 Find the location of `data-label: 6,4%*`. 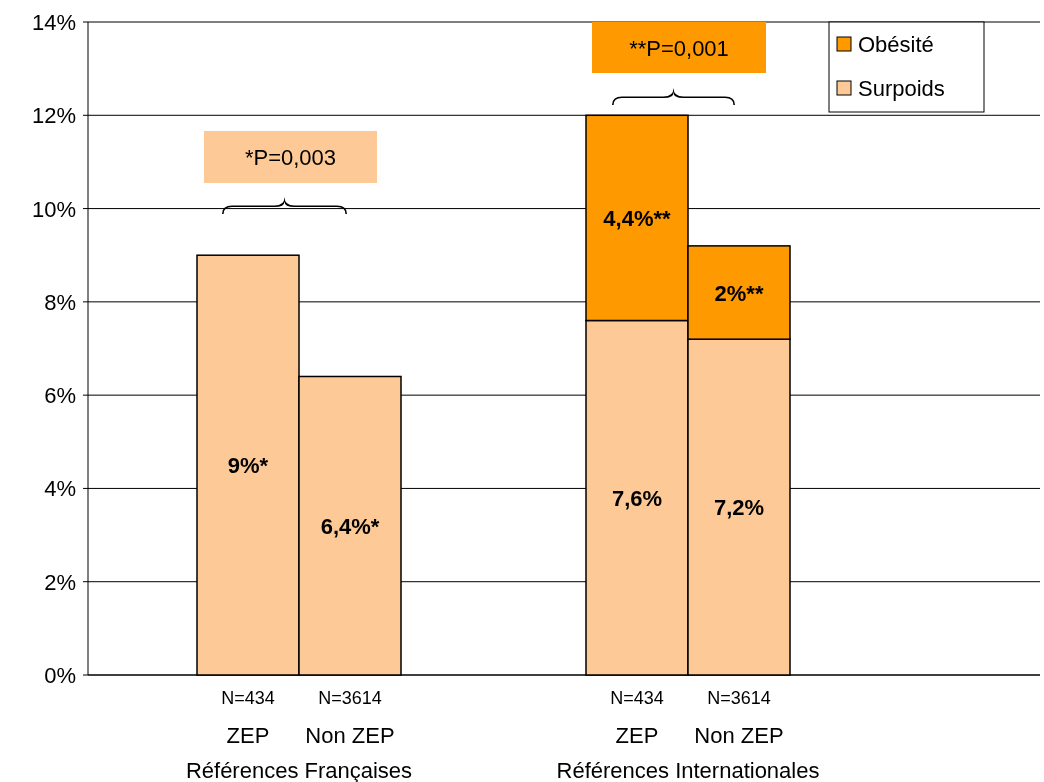

data-label: 6,4%* is located at coordinates (350, 526).